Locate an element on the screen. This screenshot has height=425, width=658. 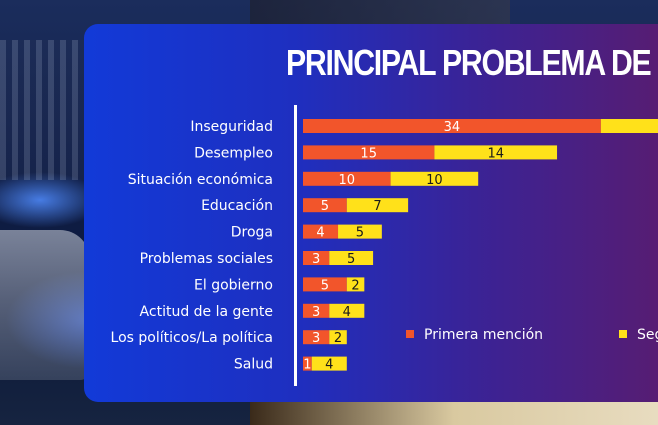
value-label-segunda: 10 is located at coordinates (434, 180).